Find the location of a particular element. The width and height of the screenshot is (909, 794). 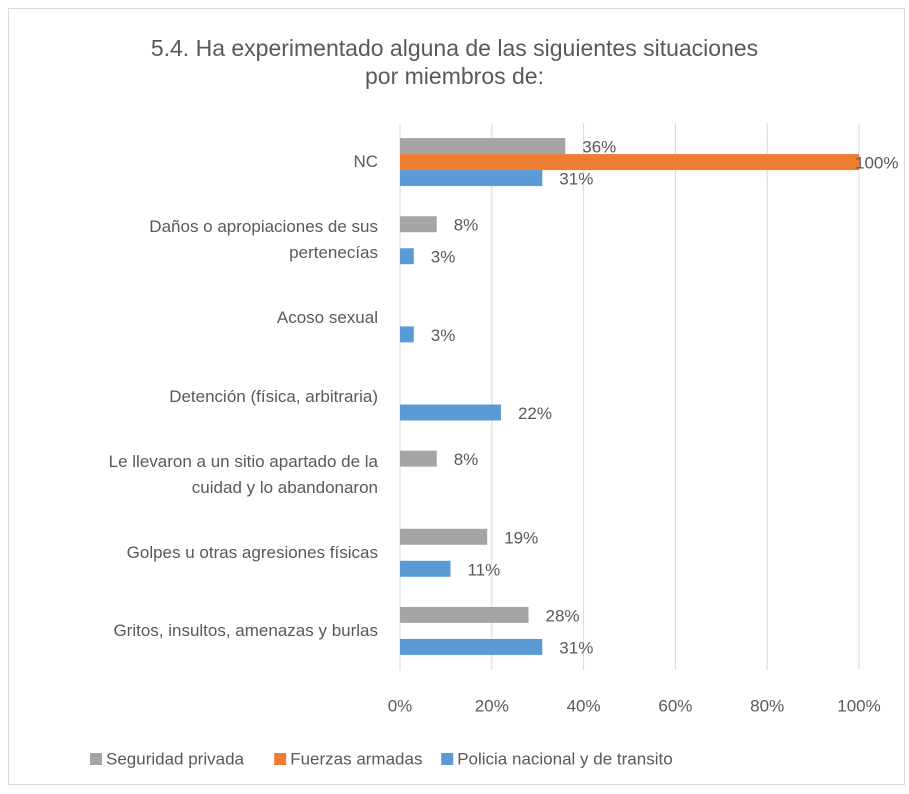

data-label: 19% is located at coordinates (521, 537).